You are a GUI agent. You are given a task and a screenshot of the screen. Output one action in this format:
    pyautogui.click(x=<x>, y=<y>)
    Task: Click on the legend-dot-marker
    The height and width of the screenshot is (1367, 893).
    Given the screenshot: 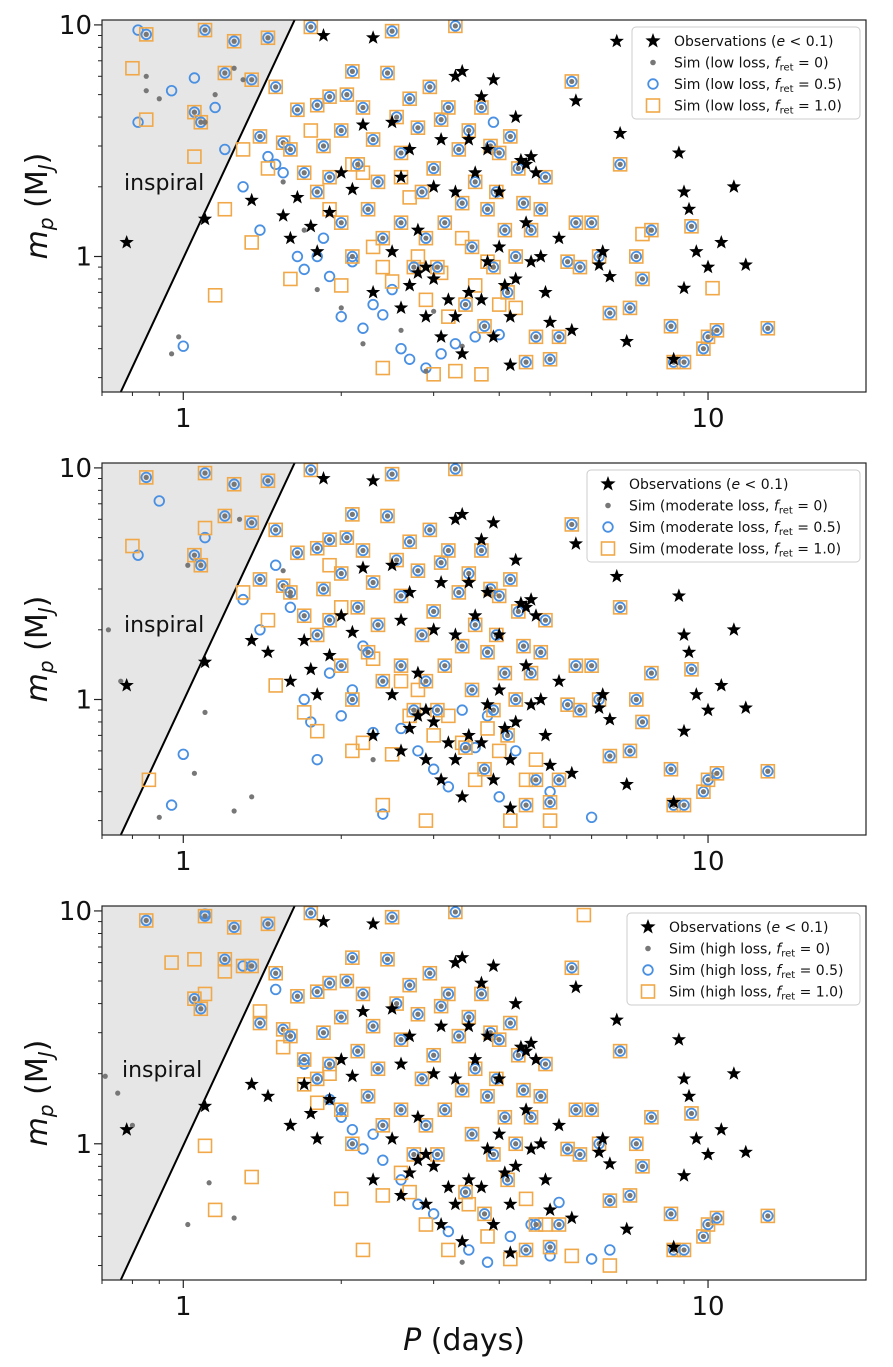 What is the action you would take?
    pyautogui.click(x=648, y=948)
    